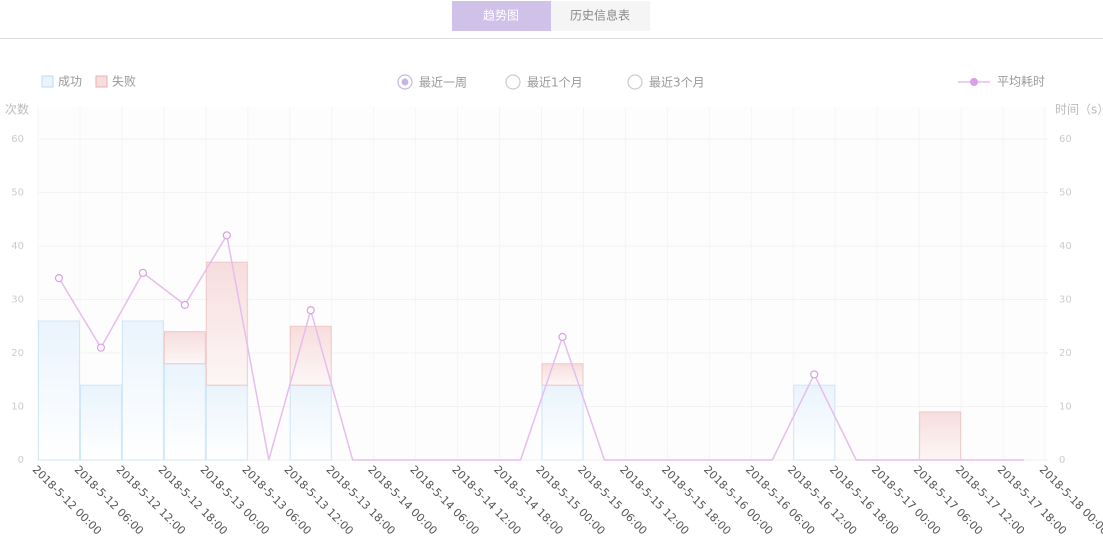  I want to click on radio-label: 最近一周, so click(443, 83).